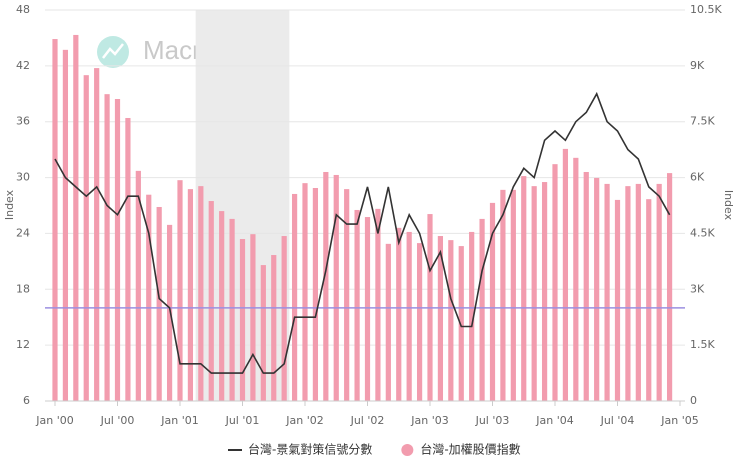 The width and height of the screenshot is (740, 462). I want to click on x-tick-label: Jul '04, so click(617, 420).